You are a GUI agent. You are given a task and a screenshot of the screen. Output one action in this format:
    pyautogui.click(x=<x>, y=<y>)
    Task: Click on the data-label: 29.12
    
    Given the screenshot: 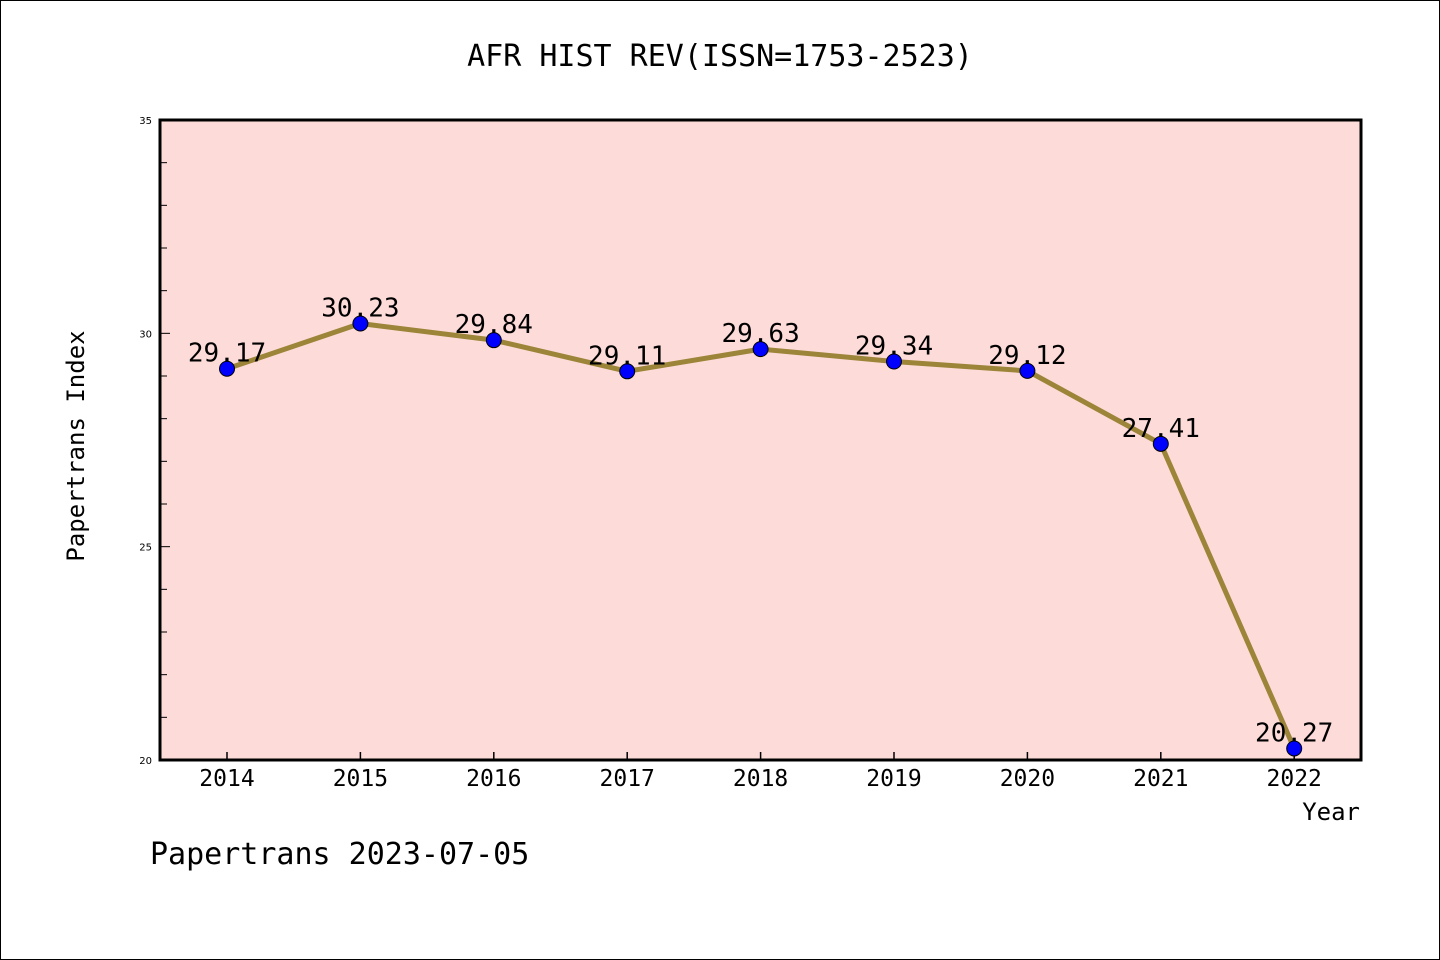 What is the action you would take?
    pyautogui.click(x=1027, y=356)
    